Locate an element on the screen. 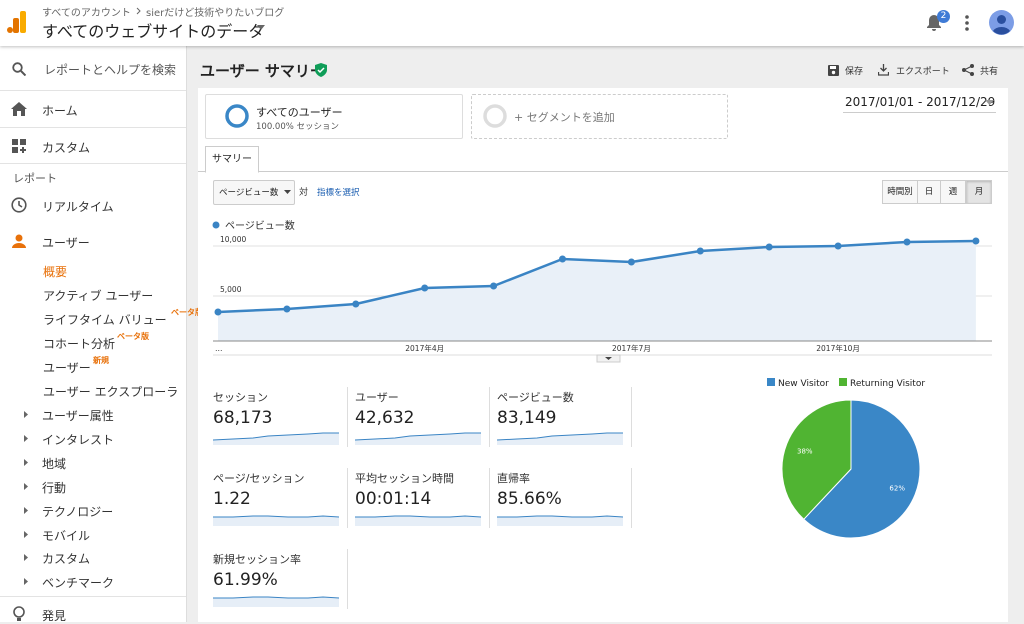  granularity-button: 時間別 is located at coordinates (900, 192).